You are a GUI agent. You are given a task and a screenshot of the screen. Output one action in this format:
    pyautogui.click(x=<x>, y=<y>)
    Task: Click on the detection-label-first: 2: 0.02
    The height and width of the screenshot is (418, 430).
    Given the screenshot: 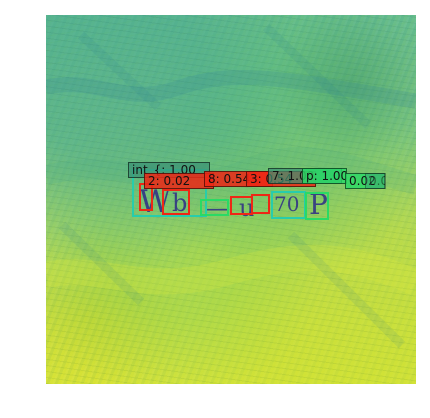 What is the action you would take?
    pyautogui.click(x=179, y=181)
    